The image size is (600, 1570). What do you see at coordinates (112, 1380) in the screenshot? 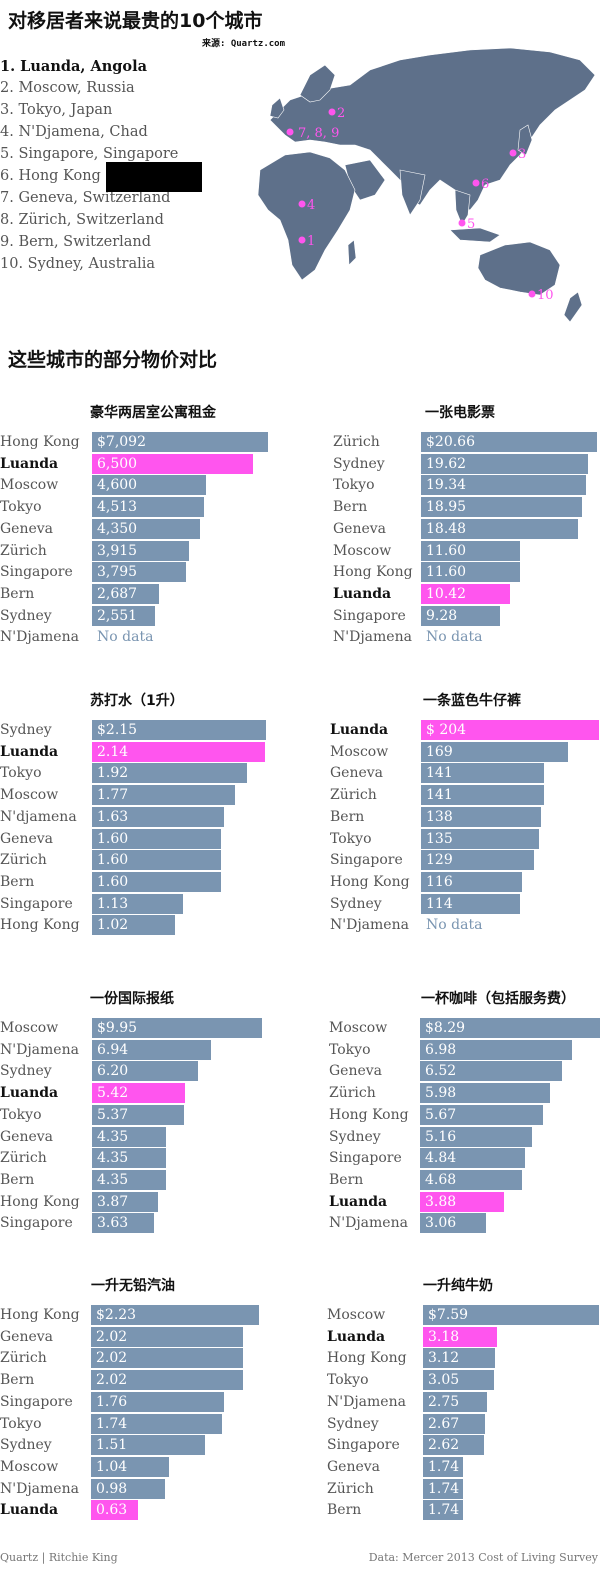
I see `value-label: 2.02` at bounding box center [112, 1380].